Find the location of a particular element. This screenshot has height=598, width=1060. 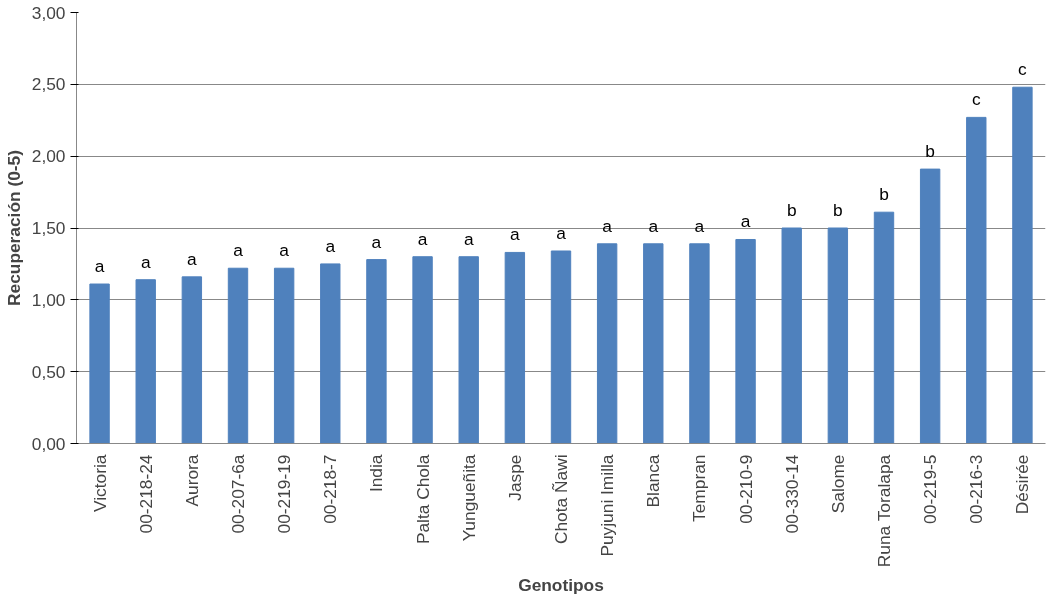

x-tick-label: Aurora is located at coordinates (191, 480).